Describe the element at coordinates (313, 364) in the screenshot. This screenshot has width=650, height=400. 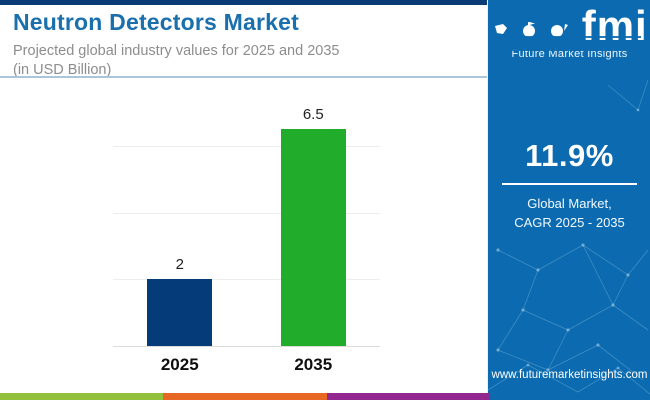
I see `x-axis-label-2035: 2035` at that location.